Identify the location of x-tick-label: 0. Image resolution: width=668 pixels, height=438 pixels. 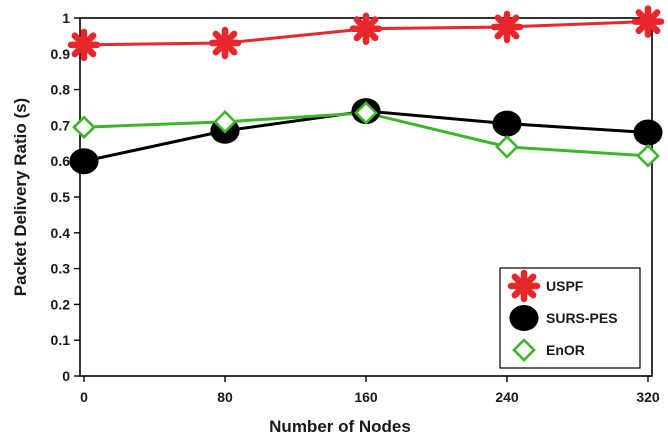
(84, 397).